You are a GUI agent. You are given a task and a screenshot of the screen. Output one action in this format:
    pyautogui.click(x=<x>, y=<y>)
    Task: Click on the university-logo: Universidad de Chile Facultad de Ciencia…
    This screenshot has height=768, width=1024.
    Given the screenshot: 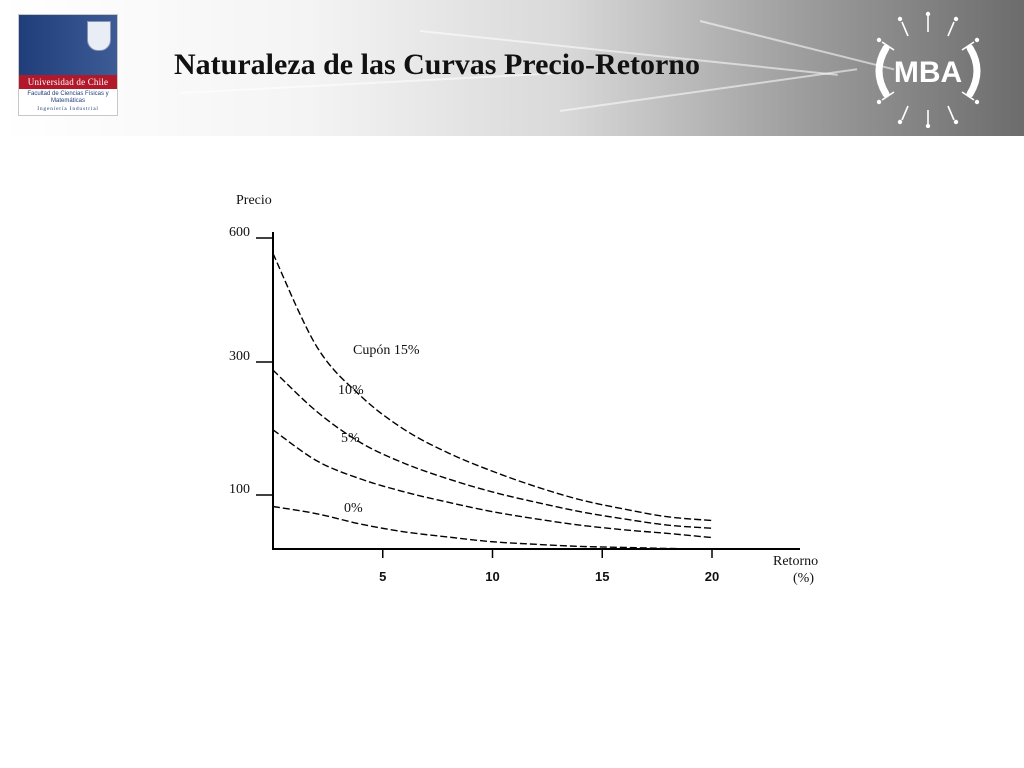 What is the action you would take?
    pyautogui.click(x=68, y=65)
    